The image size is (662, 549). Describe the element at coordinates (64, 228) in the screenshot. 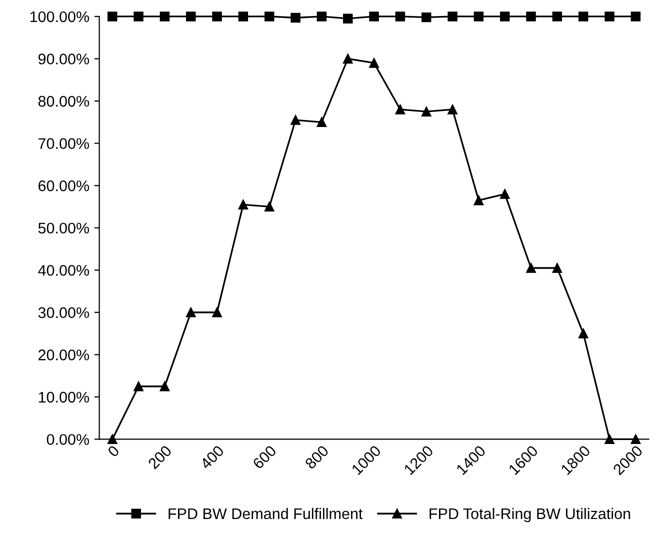

I see `y-tick-label: 50.00%` at that location.